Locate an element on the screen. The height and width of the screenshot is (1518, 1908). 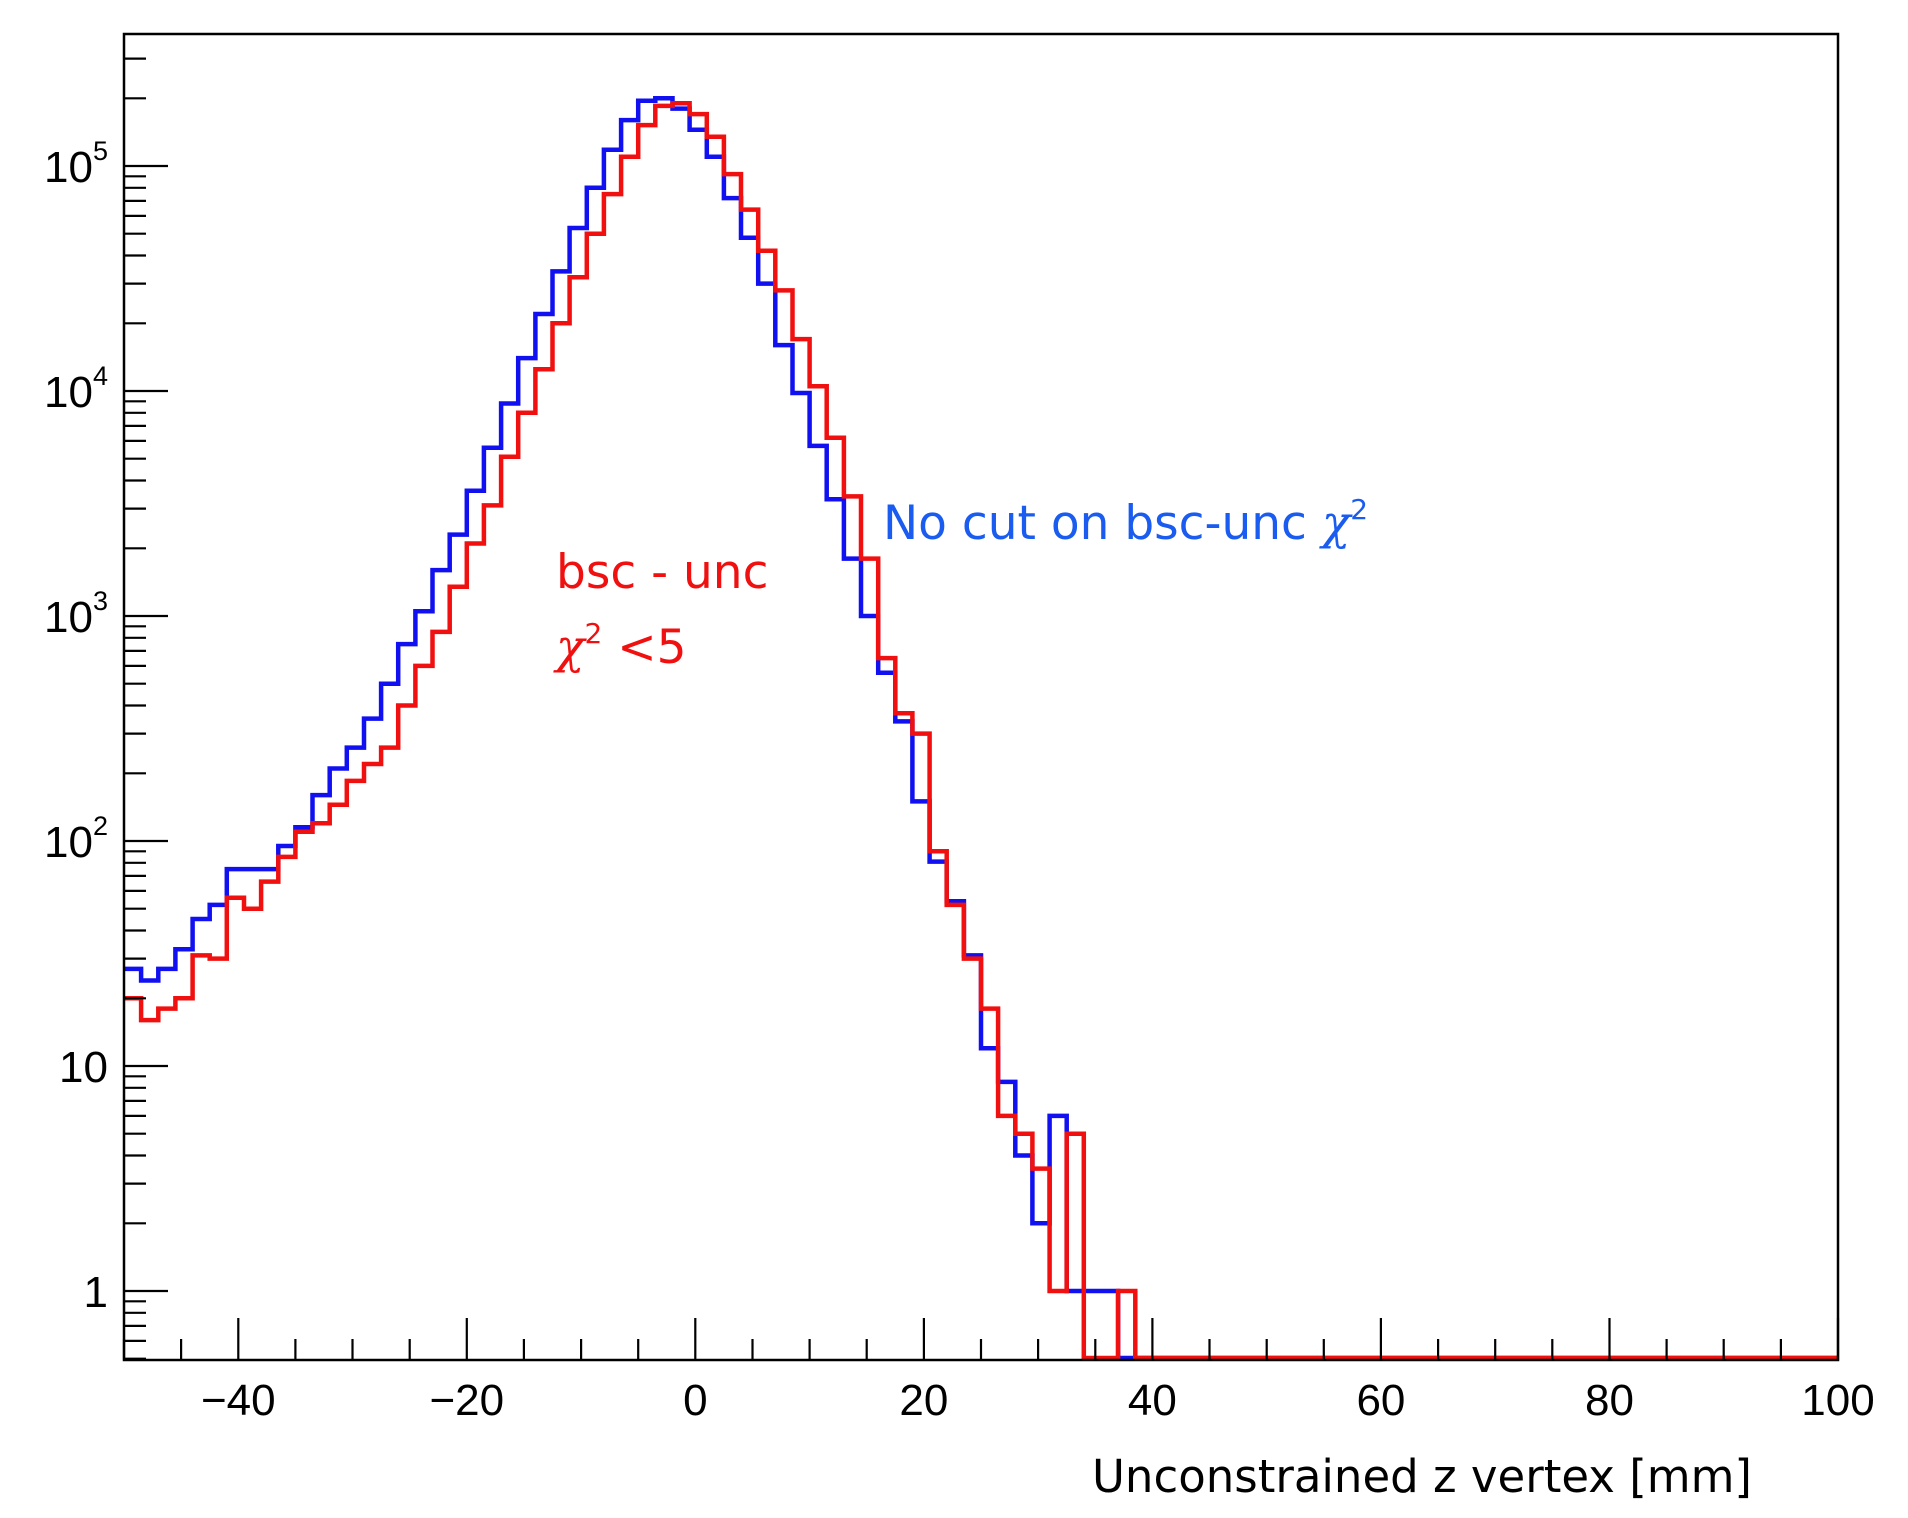
x-axis-label: Unconstrained z vertex [mm] is located at coordinates (1422, 1476).